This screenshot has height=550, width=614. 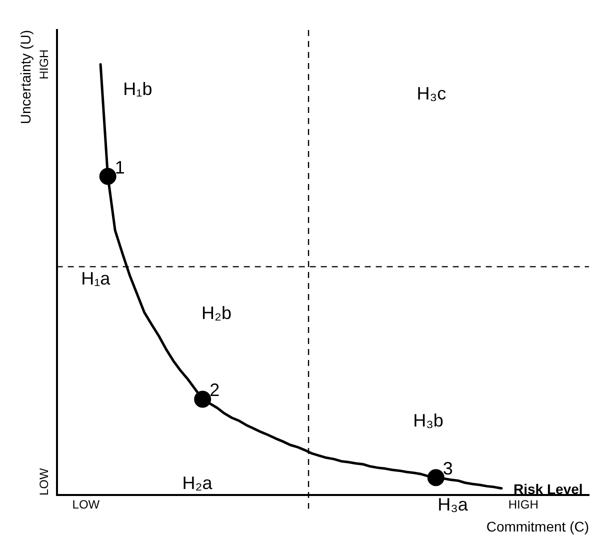 What do you see at coordinates (428, 420) in the screenshot?
I see `annotation: H₃b` at bounding box center [428, 420].